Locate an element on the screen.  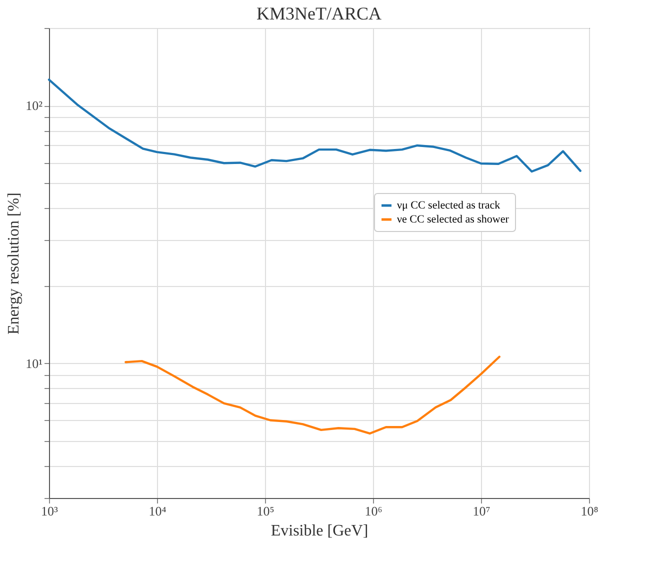
legend-label: νμ CC selected as track is located at coordinates (449, 206).